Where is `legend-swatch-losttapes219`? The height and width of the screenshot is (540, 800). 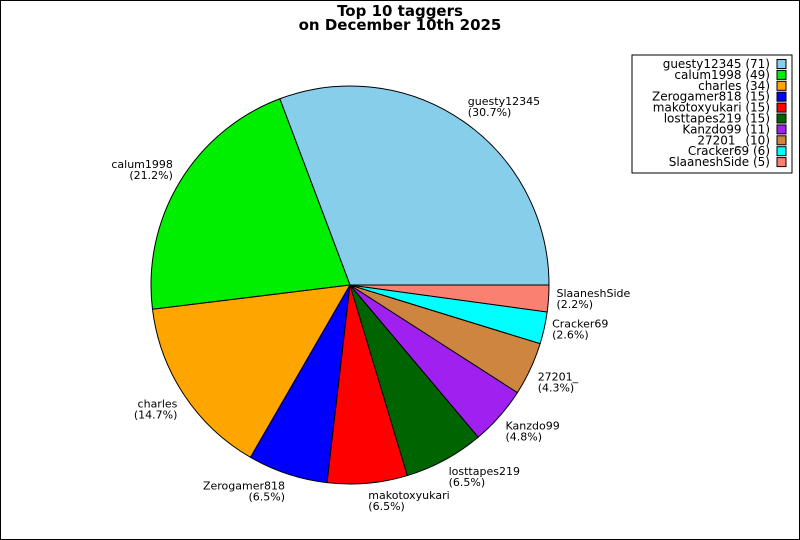 legend-swatch-losttapes219 is located at coordinates (781, 118).